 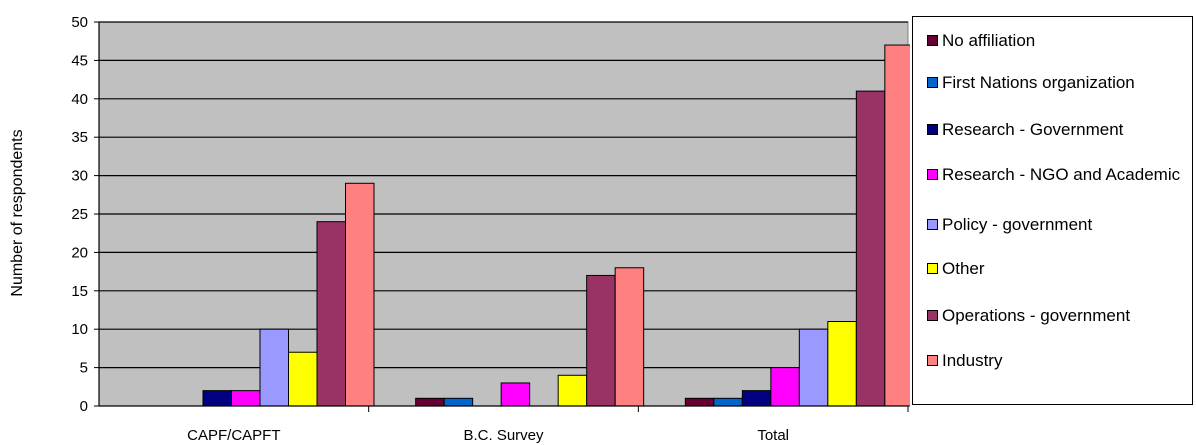 What do you see at coordinates (79, 176) in the screenshot?
I see `y-tick-label: 30` at bounding box center [79, 176].